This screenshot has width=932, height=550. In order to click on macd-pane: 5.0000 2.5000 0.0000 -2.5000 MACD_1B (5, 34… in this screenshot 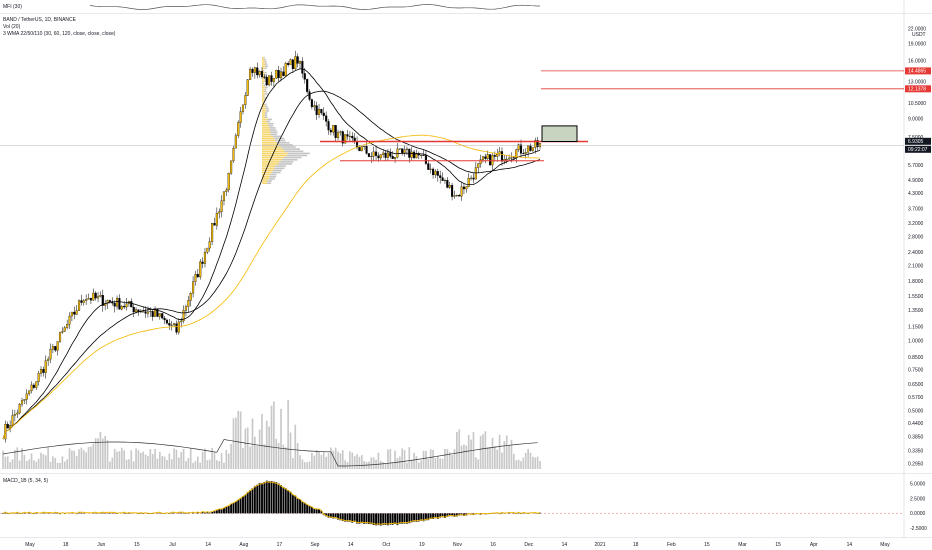, I will do `click(466, 506)`.